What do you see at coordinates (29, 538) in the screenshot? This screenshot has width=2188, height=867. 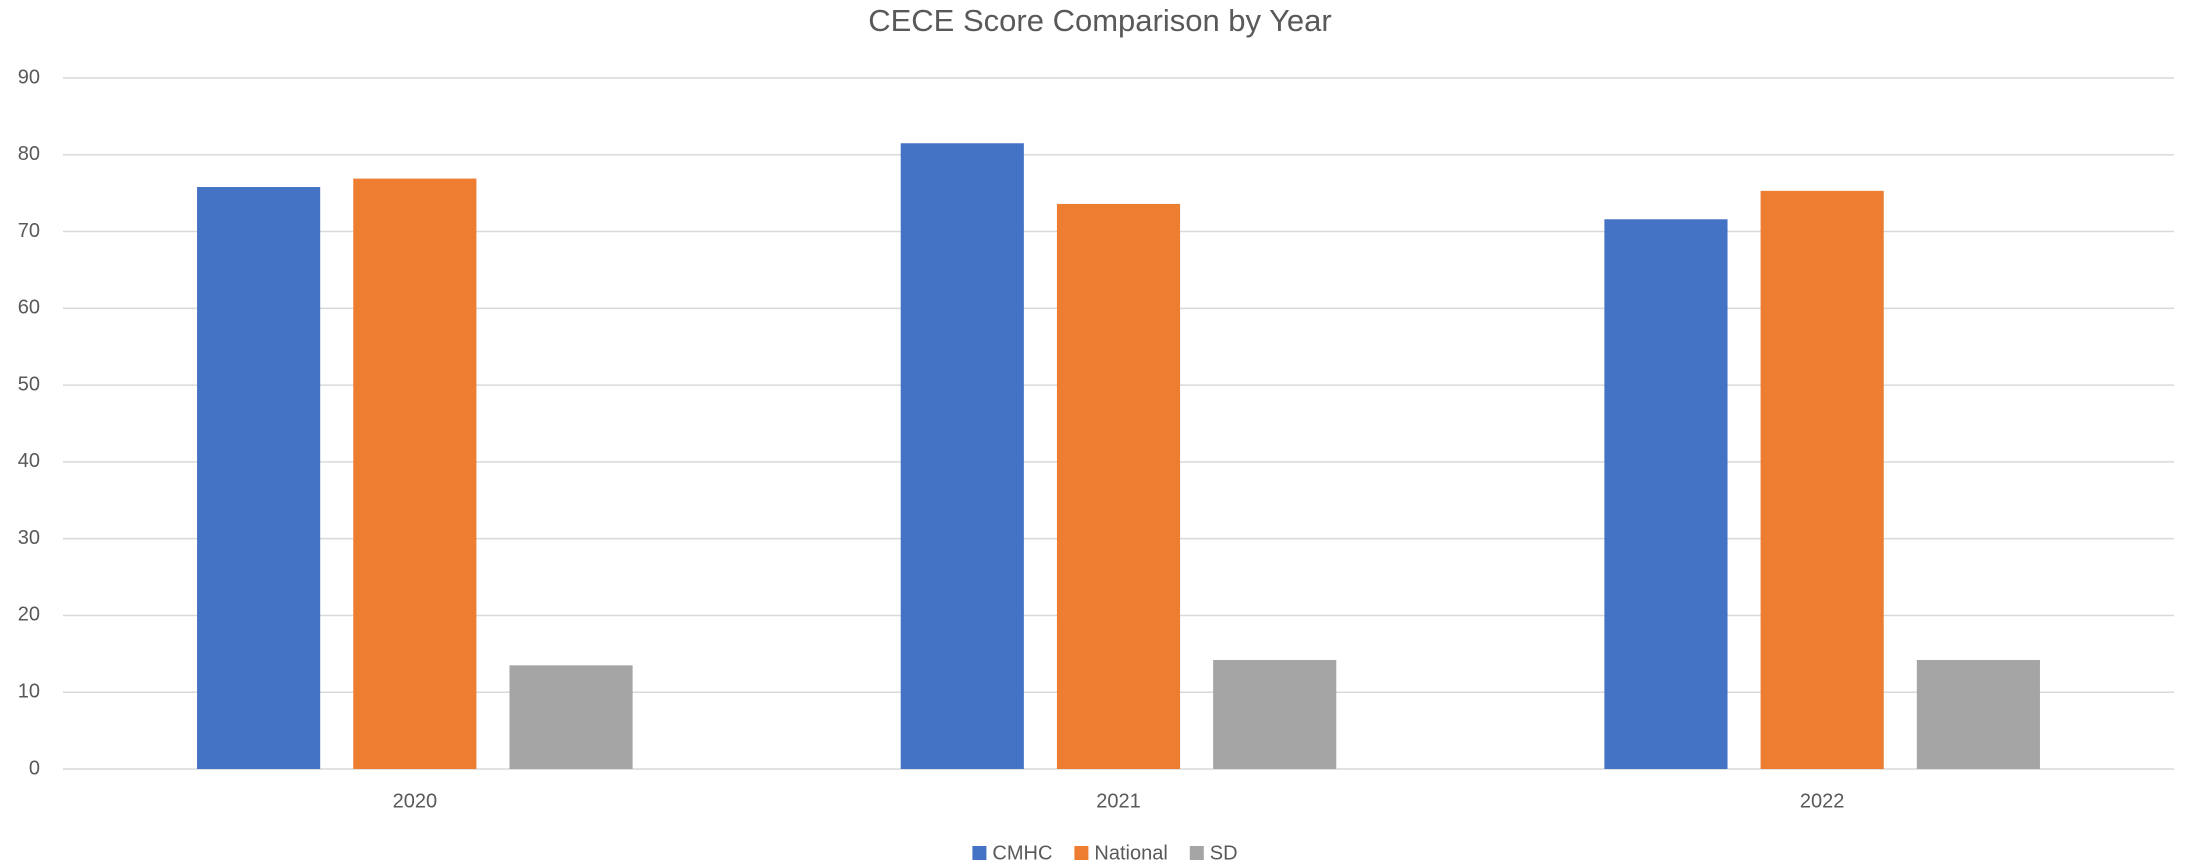 I see `y-tick-label: 30` at bounding box center [29, 538].